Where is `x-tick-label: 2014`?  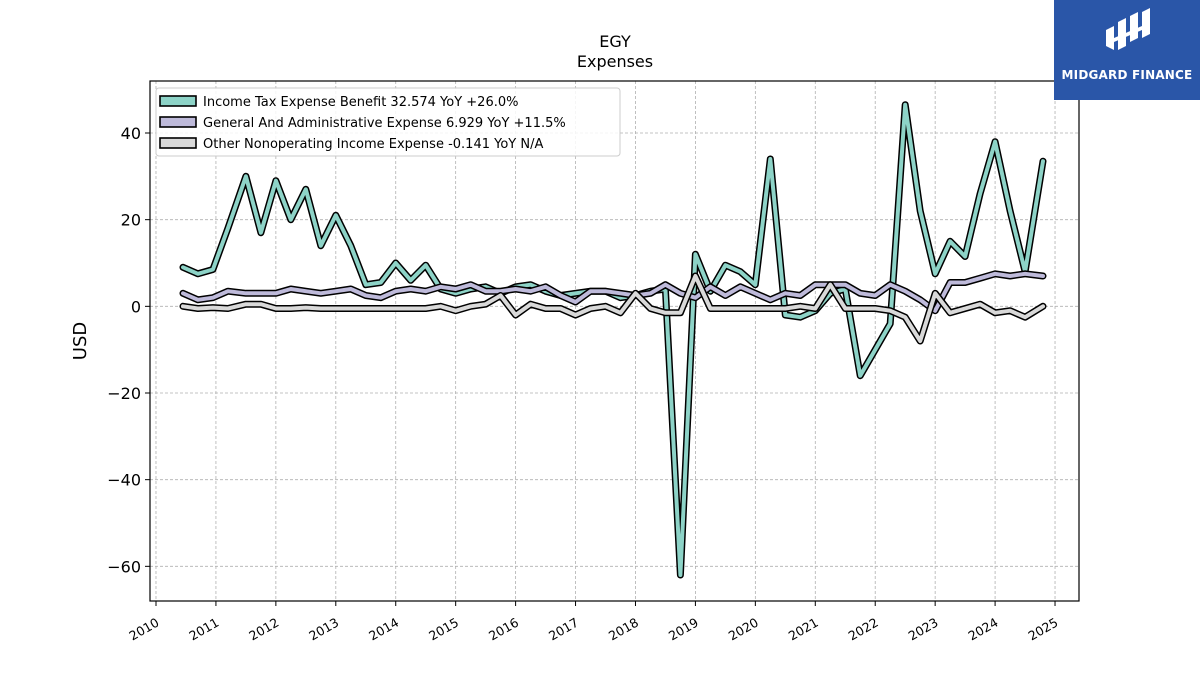 x-tick-label: 2014 is located at coordinates (383, 629).